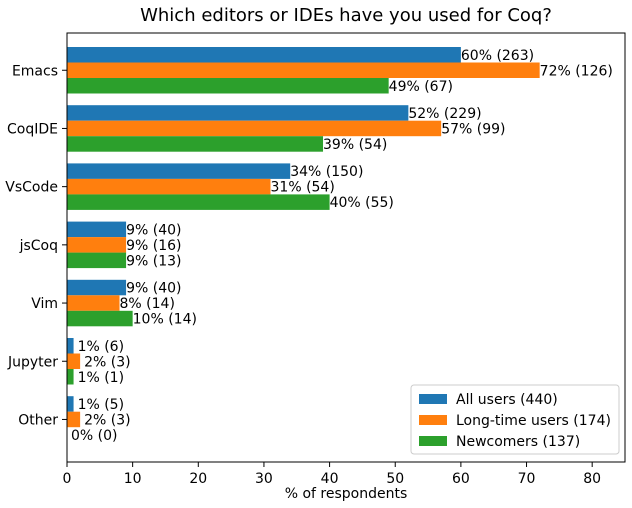 The height and width of the screenshot is (508, 632). Describe the element at coordinates (35, 71) in the screenshot. I see `y-tick-label: Emacs` at that location.